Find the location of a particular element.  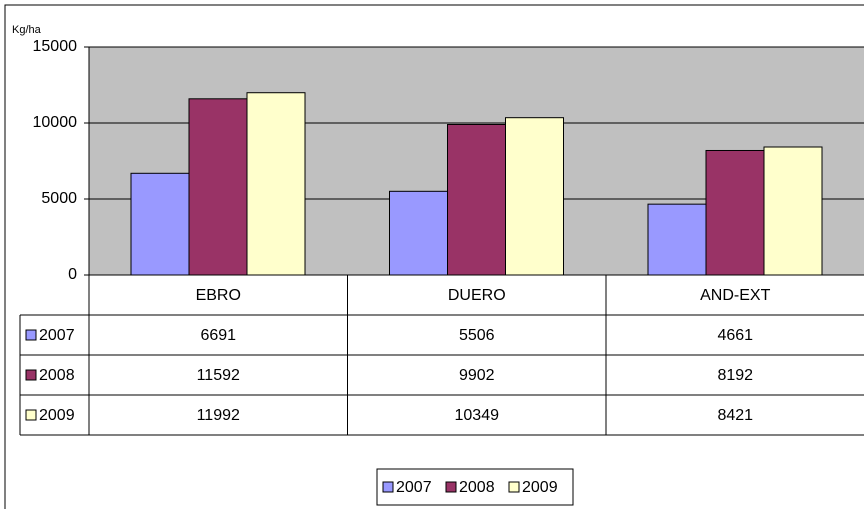

y-tick-label: 10000 is located at coordinates (55, 122).